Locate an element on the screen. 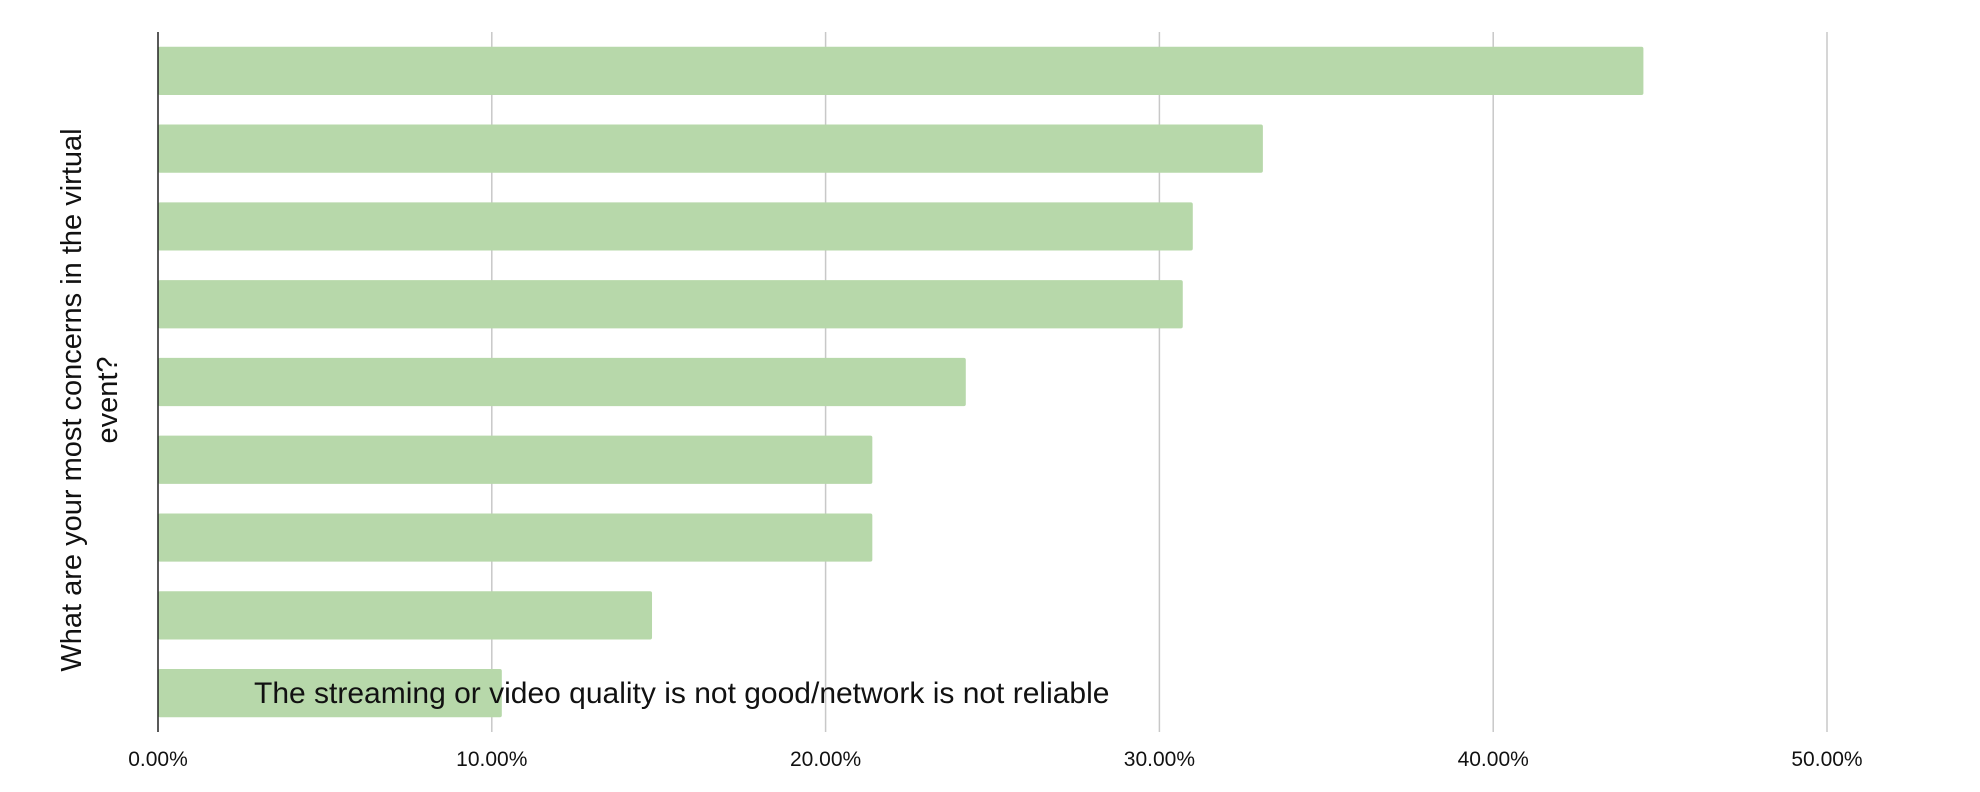  x-tick-label: 20.00% is located at coordinates (825, 759).